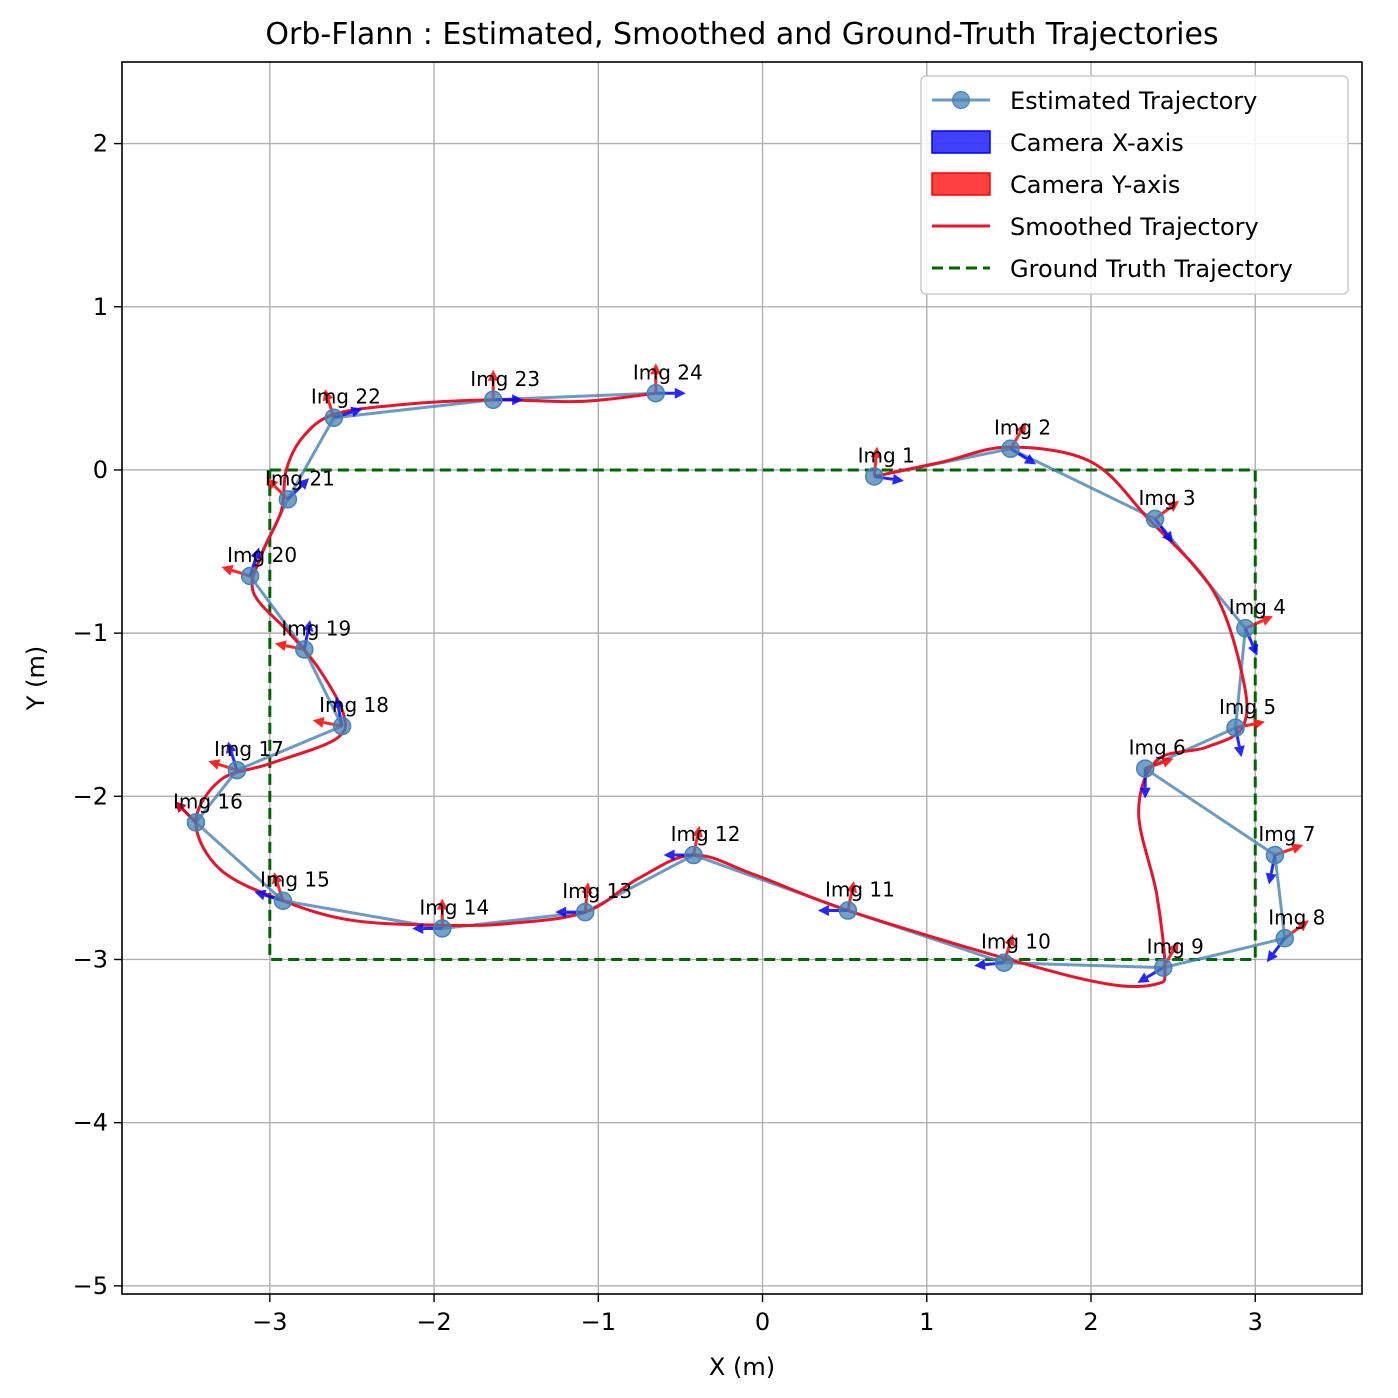 The height and width of the screenshot is (1398, 1398). I want to click on y-tick-label: 1, so click(100, 307).